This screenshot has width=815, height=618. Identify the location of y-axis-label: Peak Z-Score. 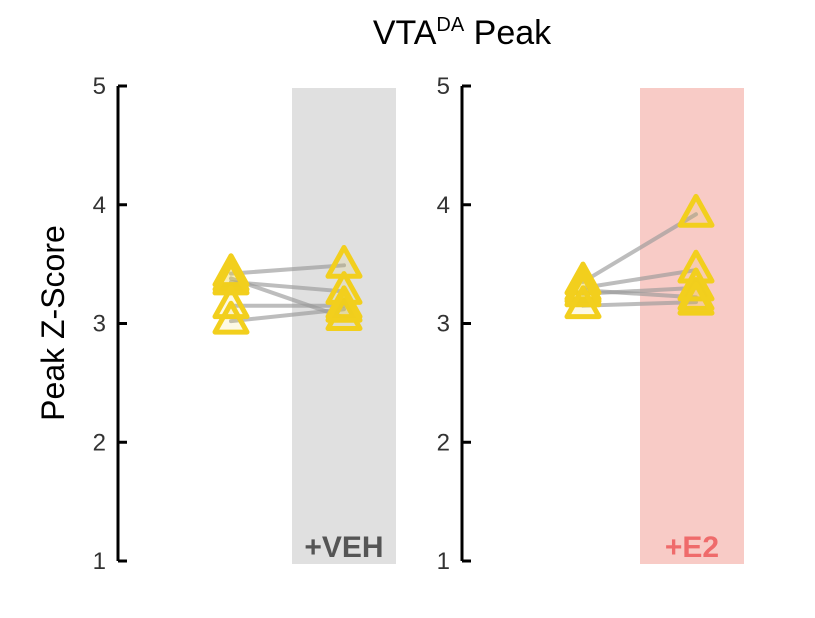
(53, 323).